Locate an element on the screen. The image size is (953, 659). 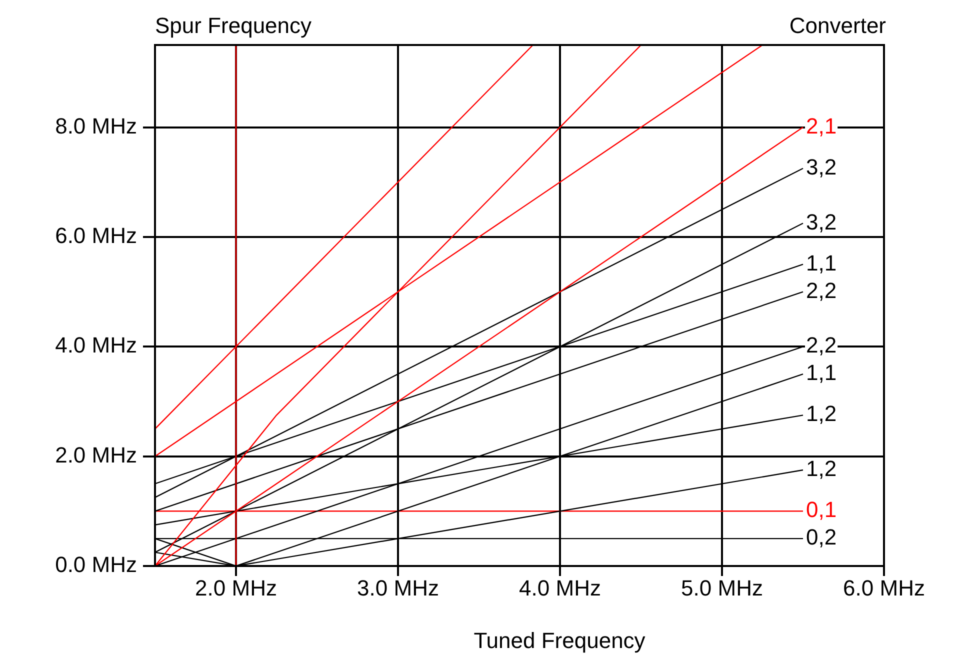
series-label: 2,1 is located at coordinates (821, 125).